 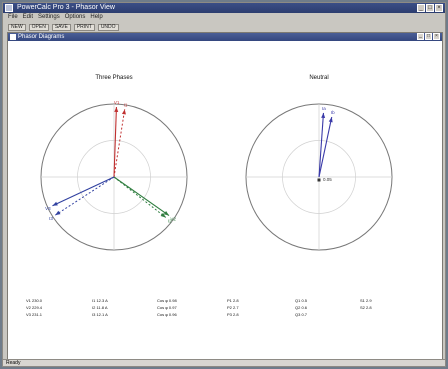 I want to click on status-bar: Ready, so click(x=224, y=362).